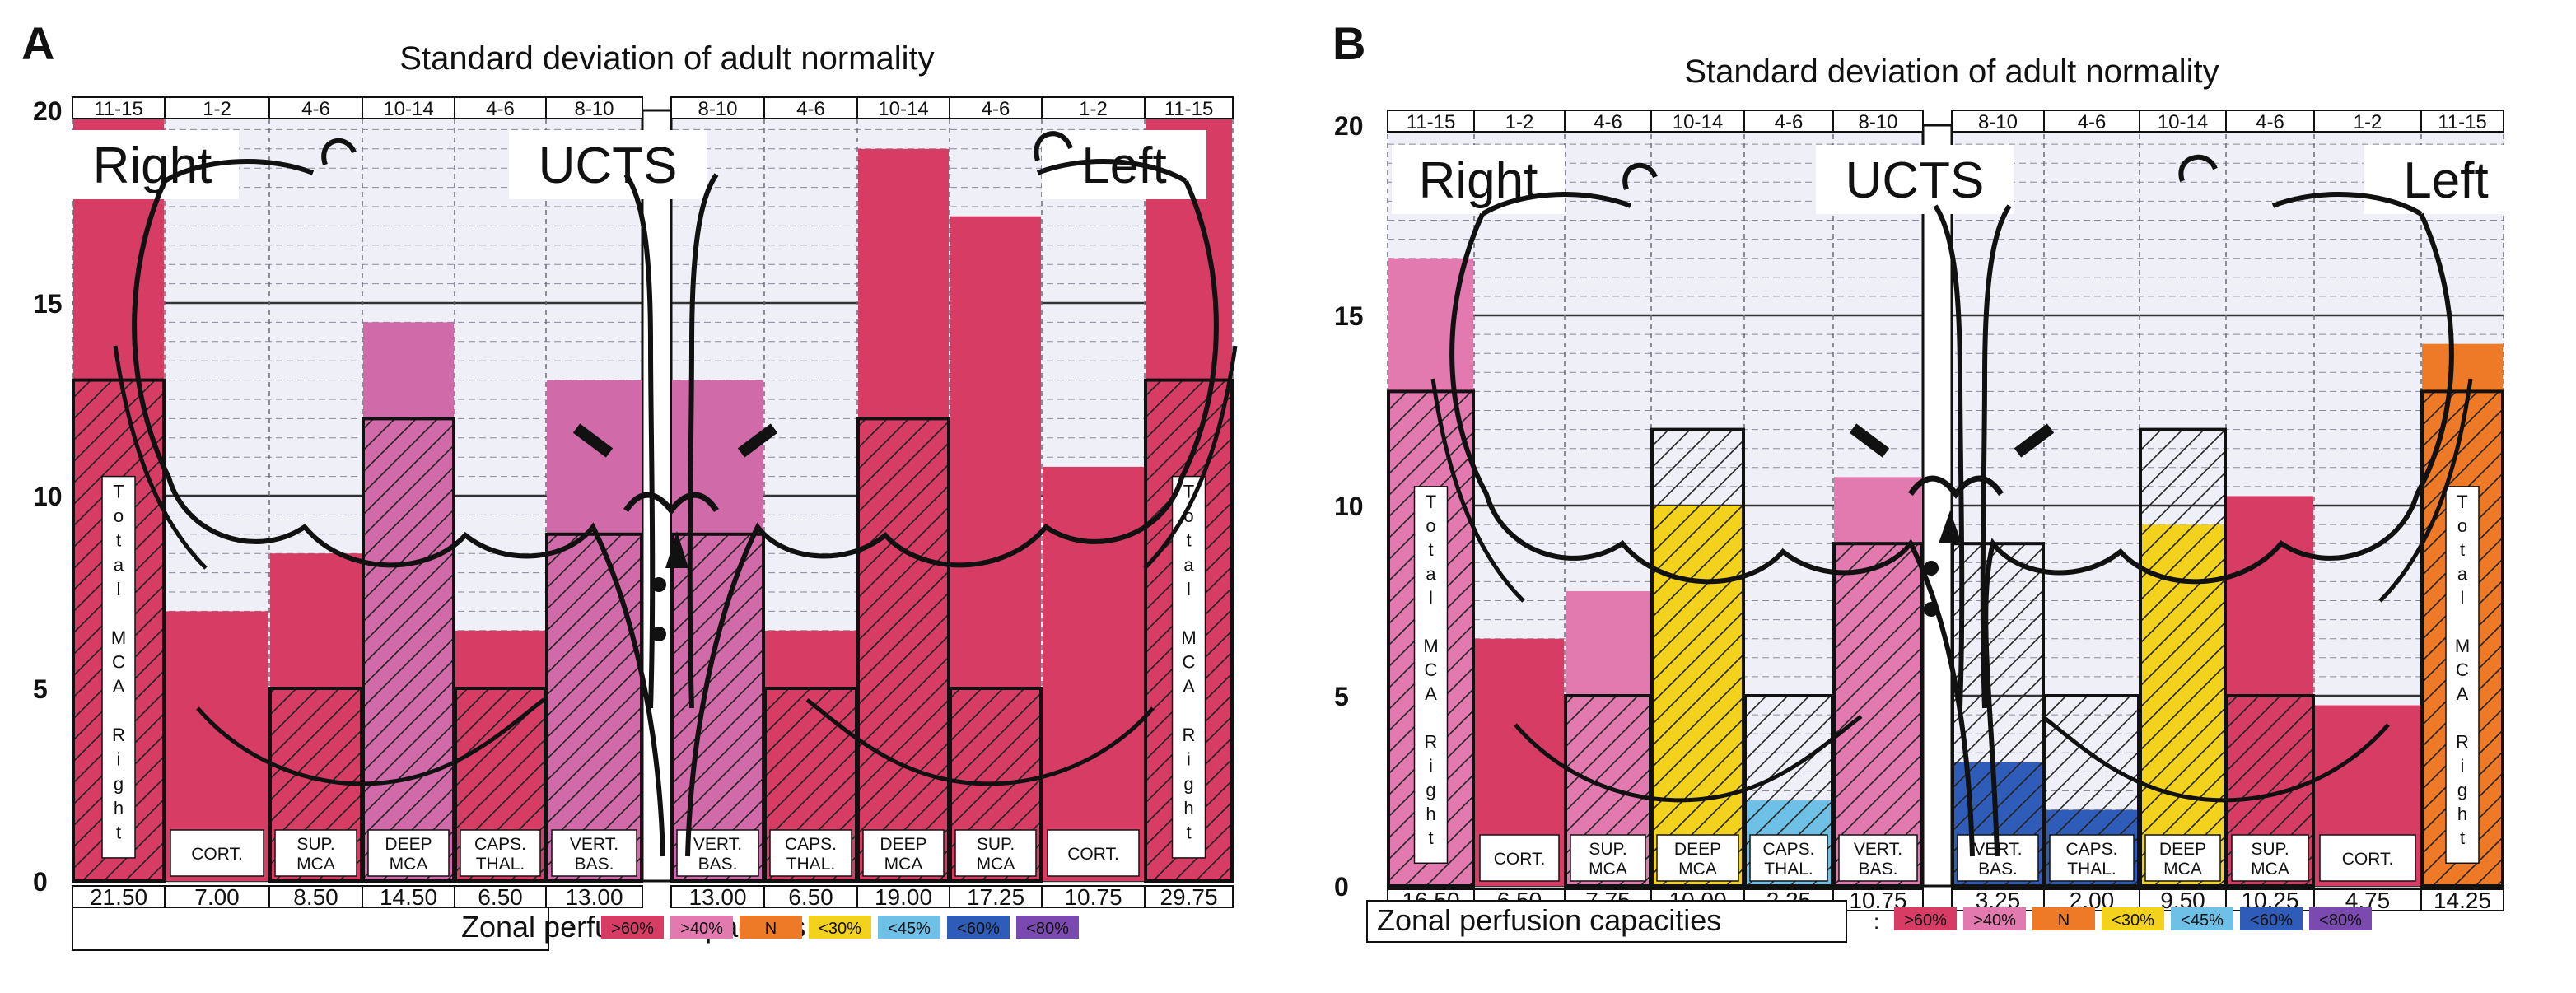 This screenshot has width=2576, height=993. What do you see at coordinates (1878, 715) in the screenshot?
I see `normal-range-box` at bounding box center [1878, 715].